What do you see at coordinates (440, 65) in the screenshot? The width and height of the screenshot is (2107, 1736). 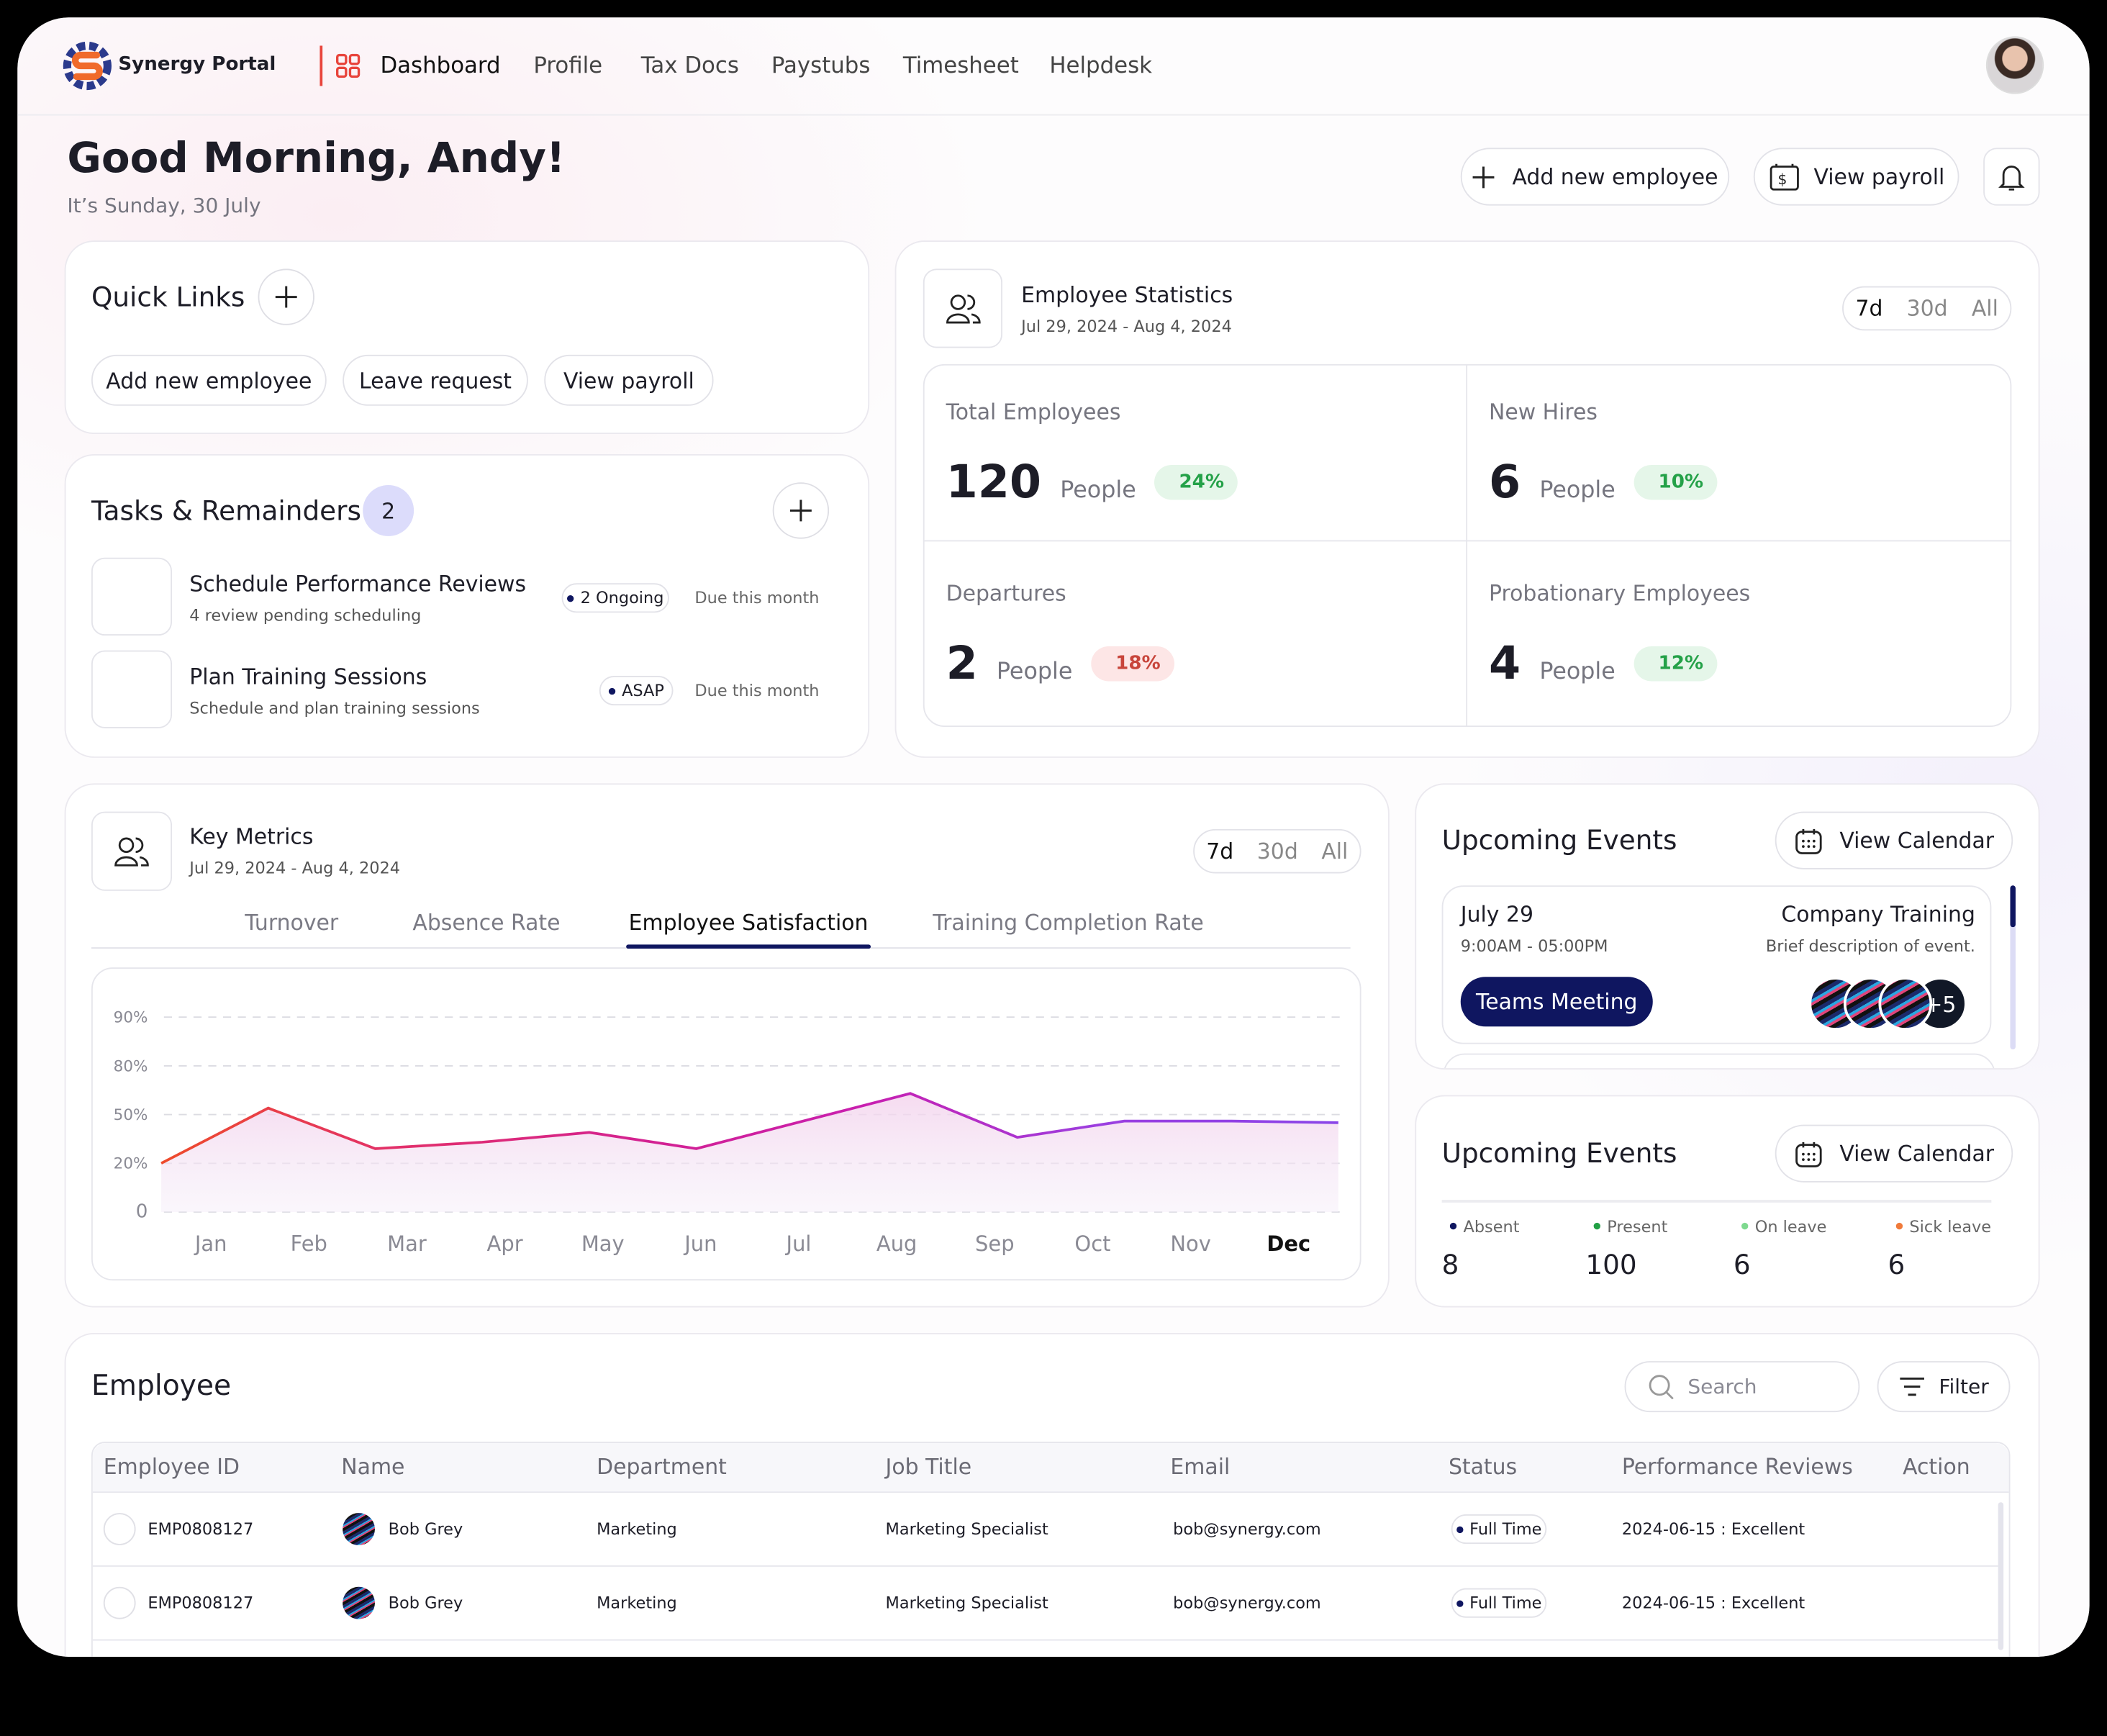 I see `nav-item: Dashboard` at bounding box center [440, 65].